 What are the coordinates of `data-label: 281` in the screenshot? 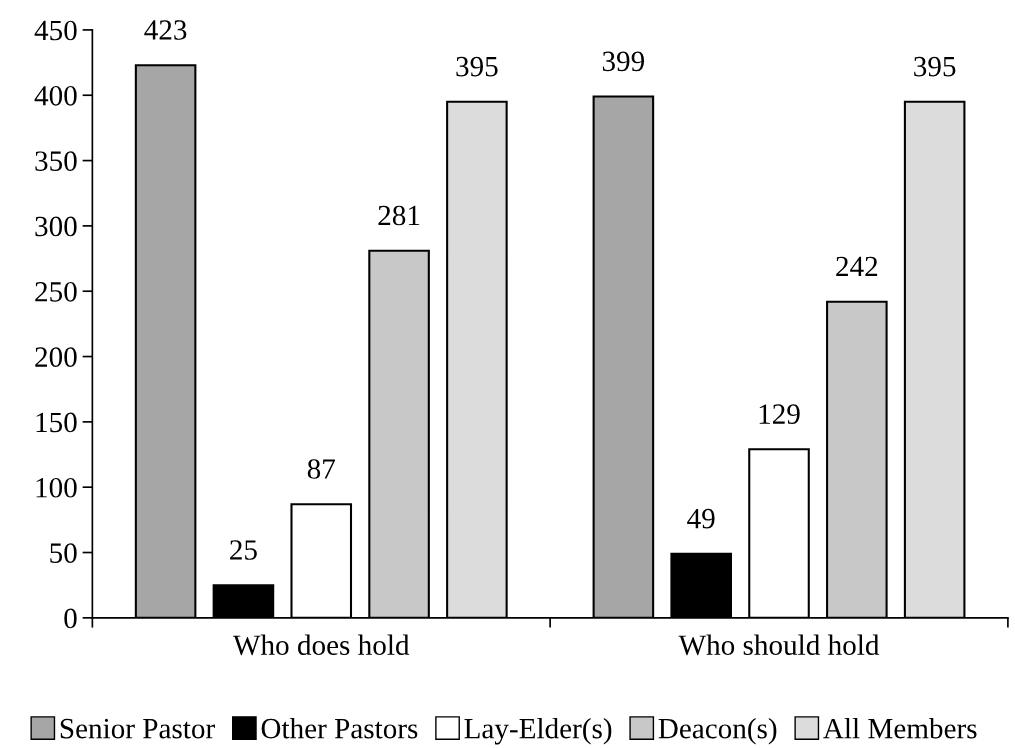 It's located at (399, 215).